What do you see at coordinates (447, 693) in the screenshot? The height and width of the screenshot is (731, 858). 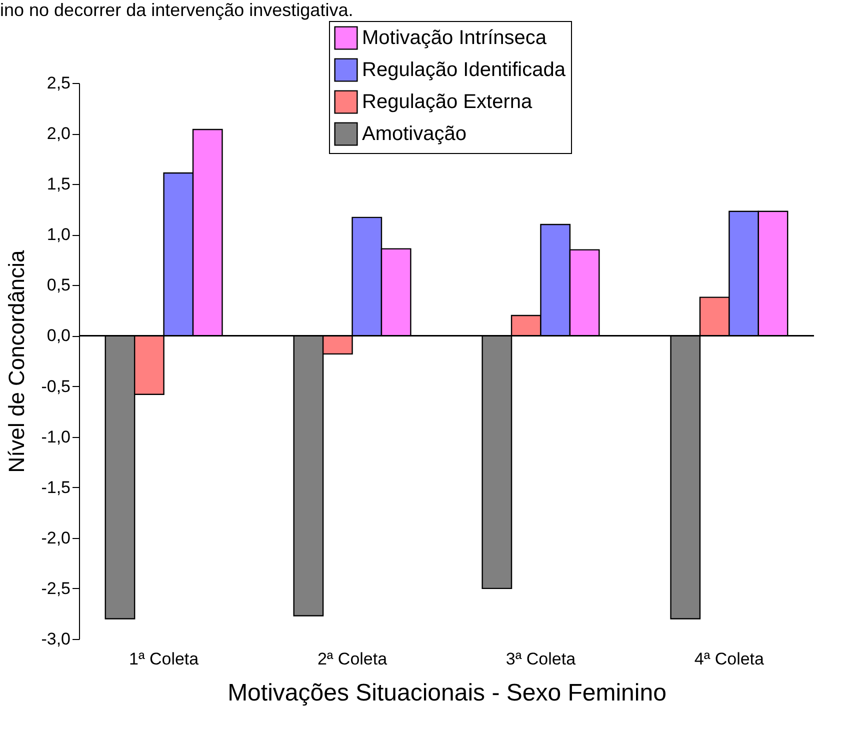 I see `x-axis-title: Motivações Situacionais - Sexo Feminino` at bounding box center [447, 693].